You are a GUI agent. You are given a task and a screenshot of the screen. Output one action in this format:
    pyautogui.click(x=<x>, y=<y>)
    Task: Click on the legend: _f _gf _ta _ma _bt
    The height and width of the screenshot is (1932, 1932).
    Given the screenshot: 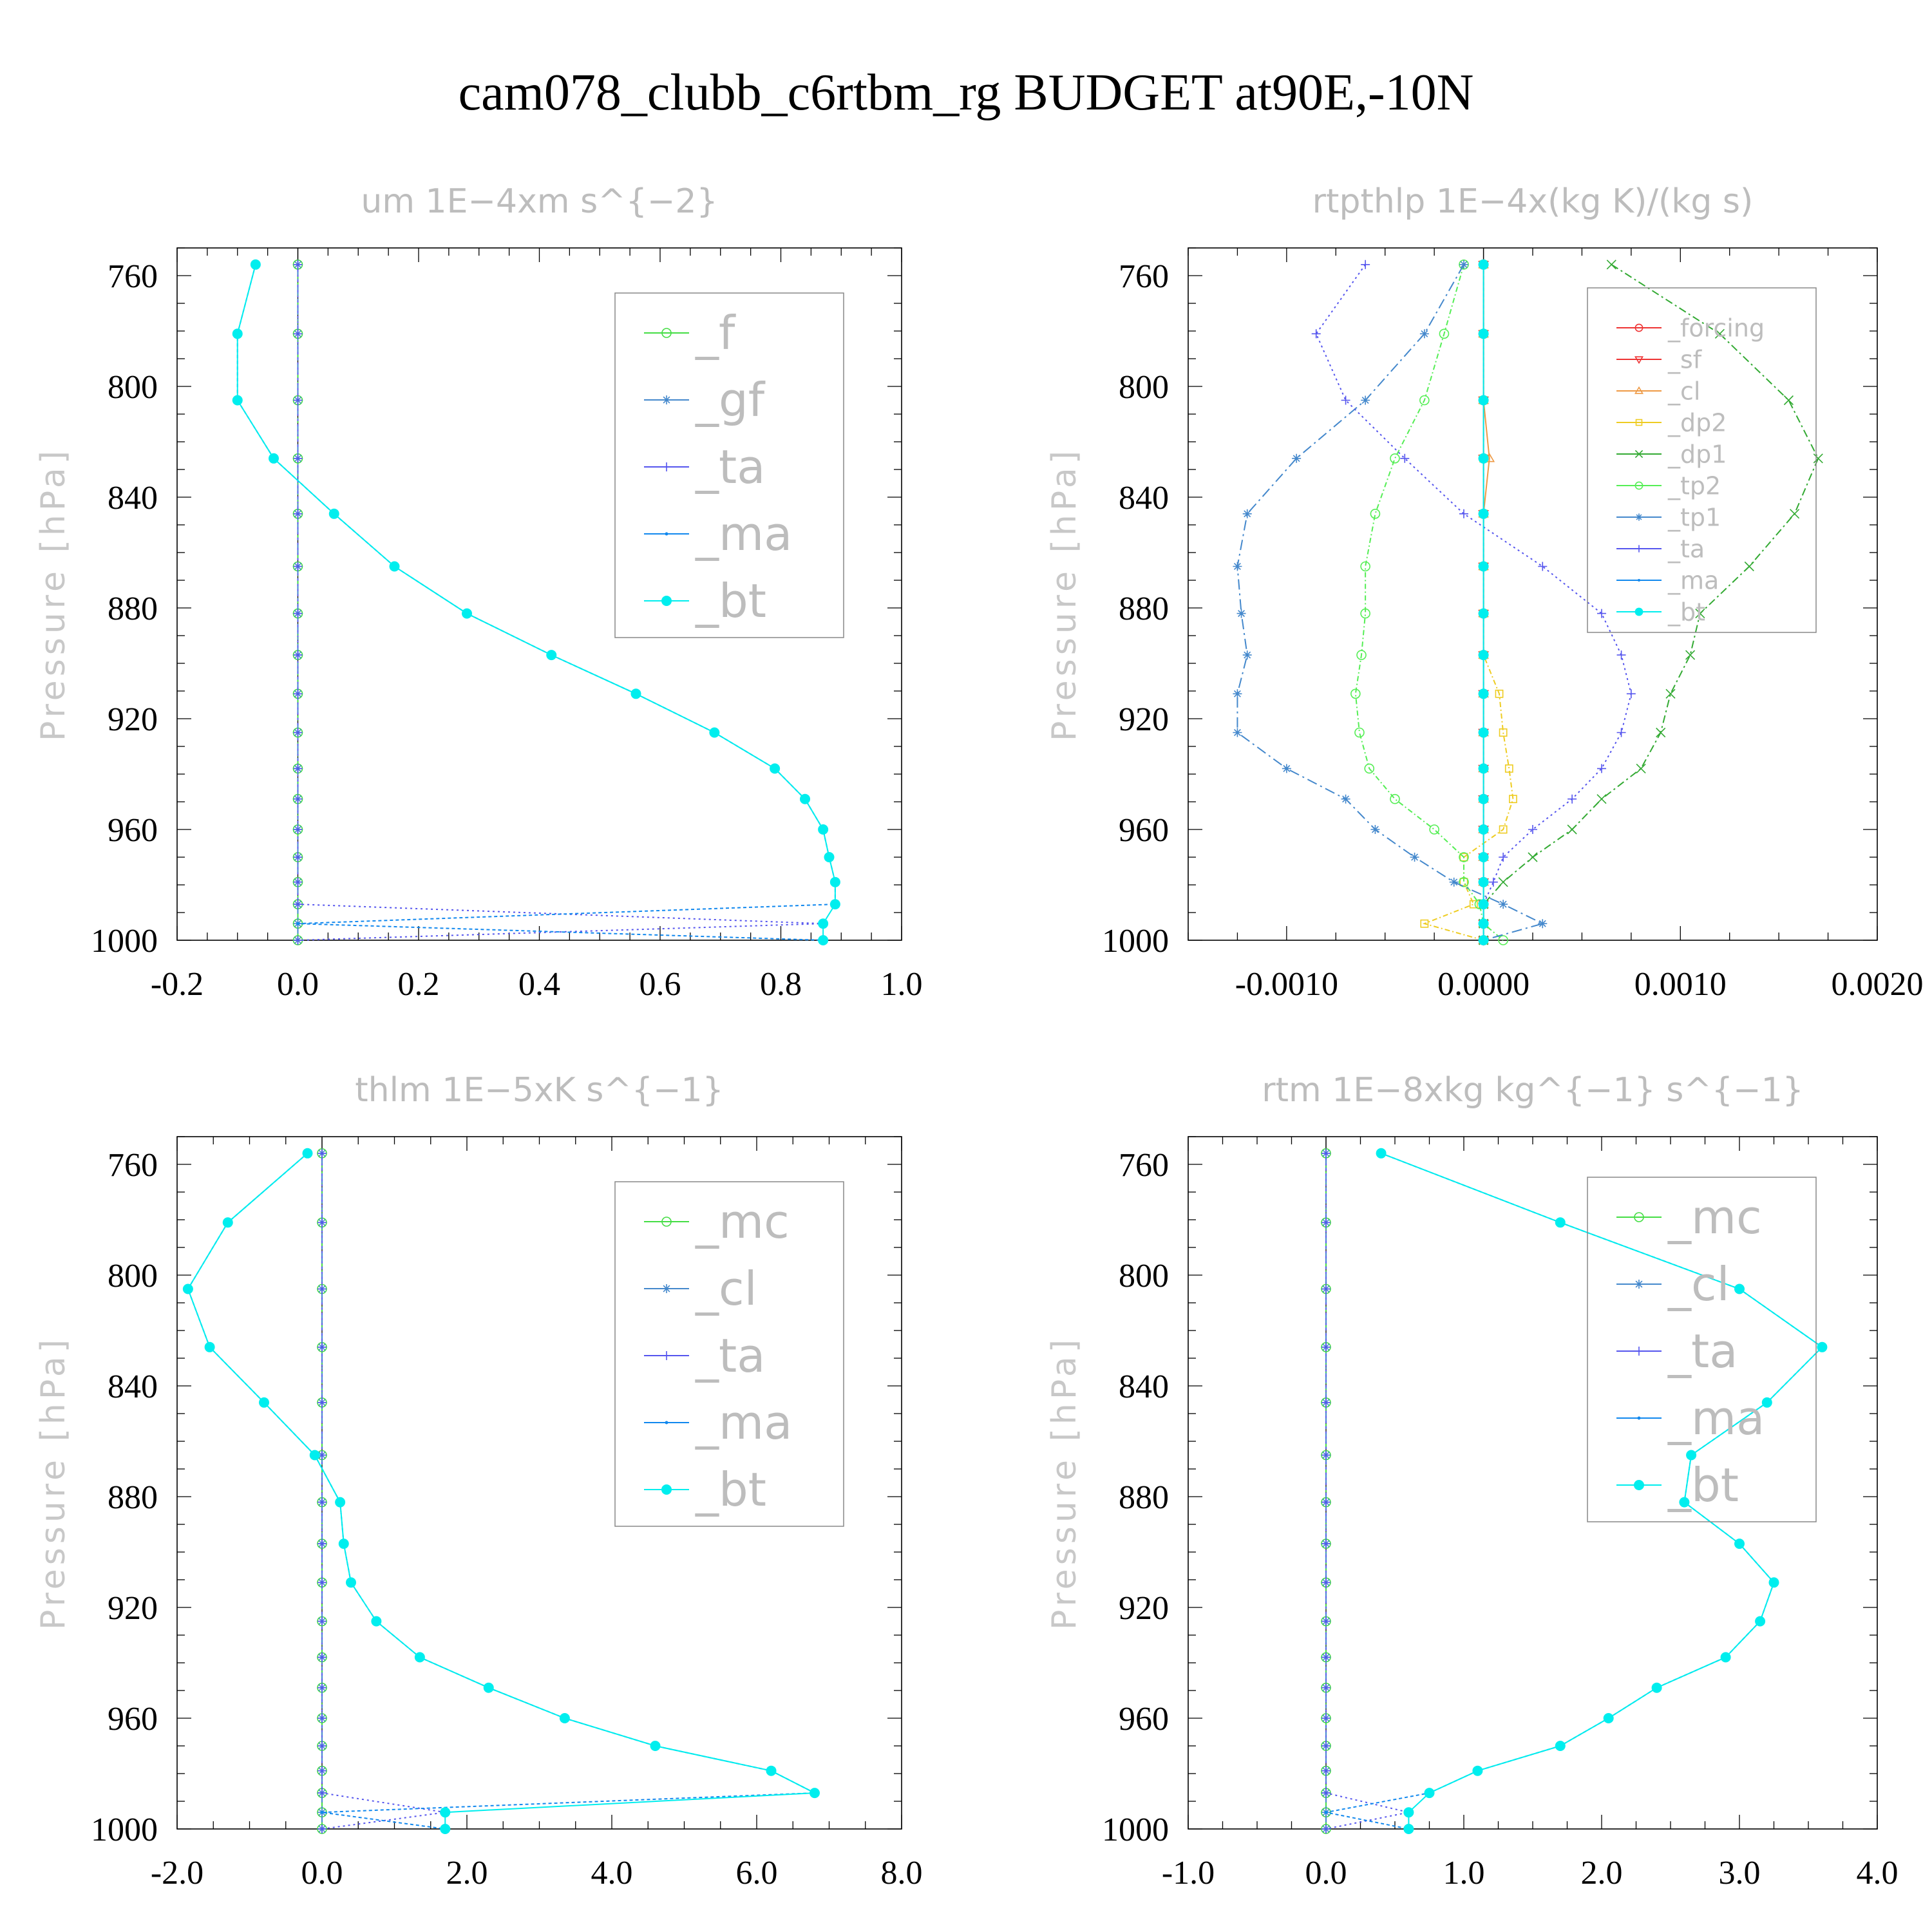 What is the action you would take?
    pyautogui.click(x=729, y=465)
    